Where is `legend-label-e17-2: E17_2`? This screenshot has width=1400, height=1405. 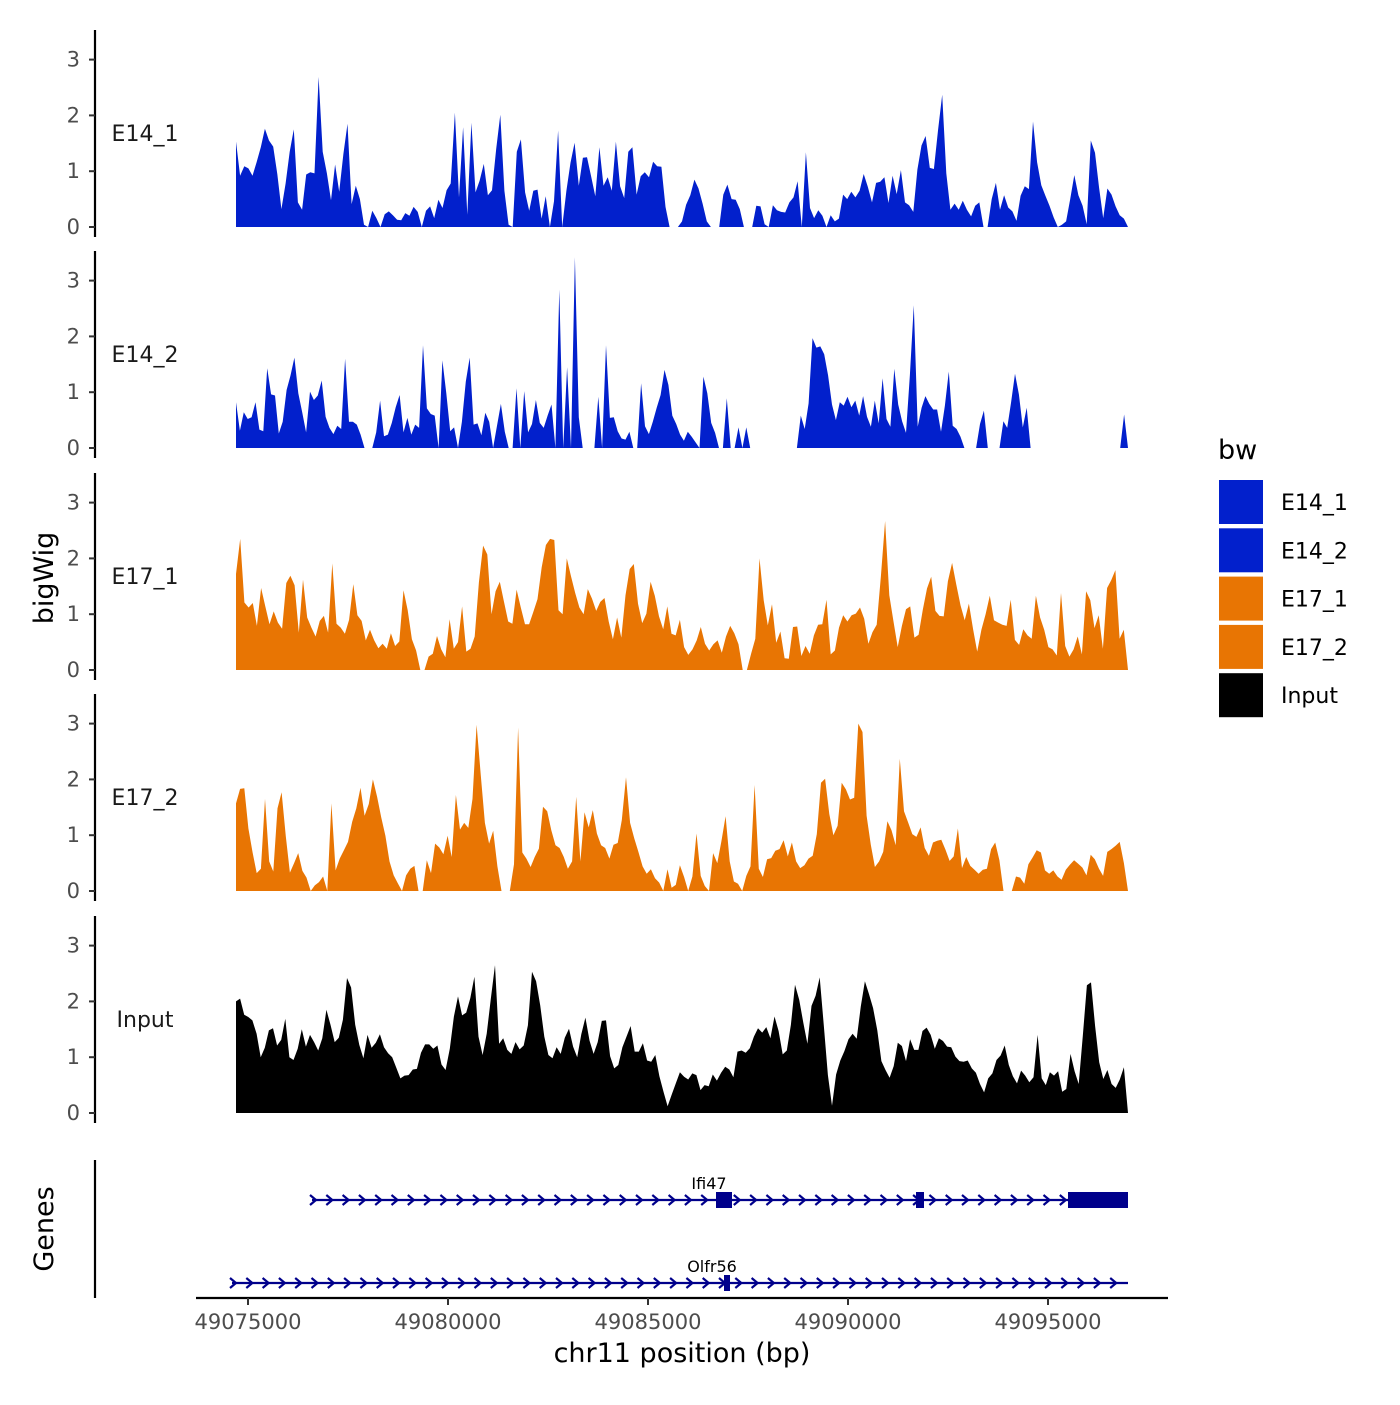
legend-label-e17-2: E17_2 is located at coordinates (1314, 648).